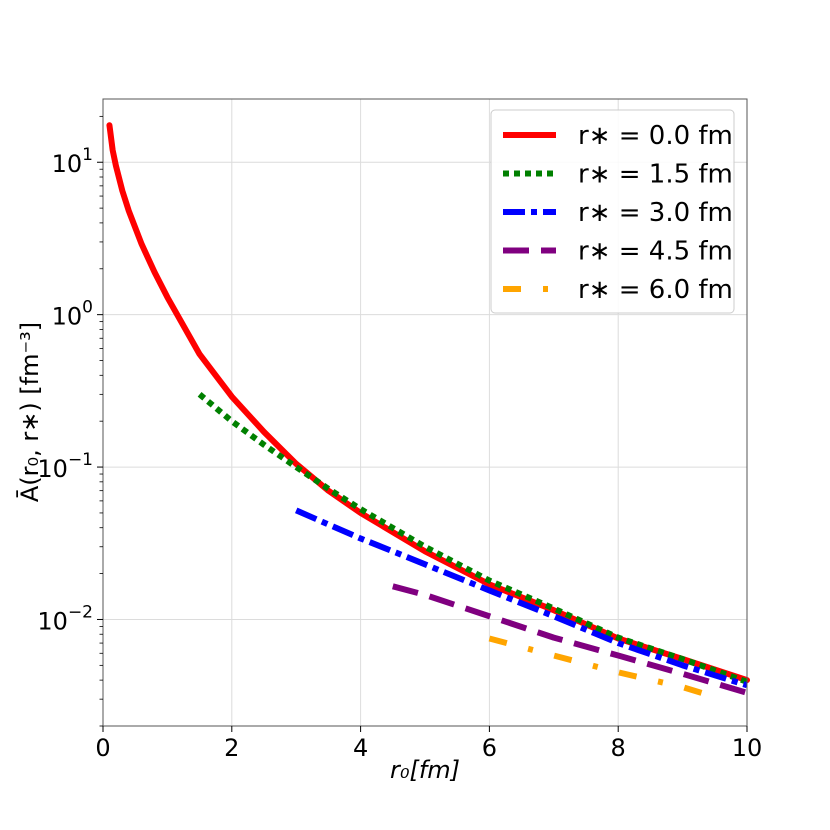  I want to click on legend-label-3: r∗ = 3.0 fm, so click(655, 213).